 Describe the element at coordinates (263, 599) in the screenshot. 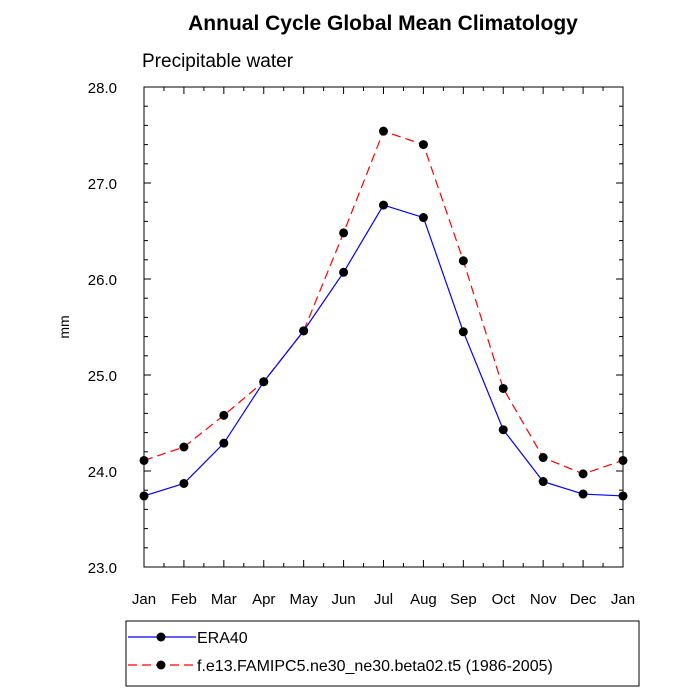

I see `x-tick-label: Apr` at that location.